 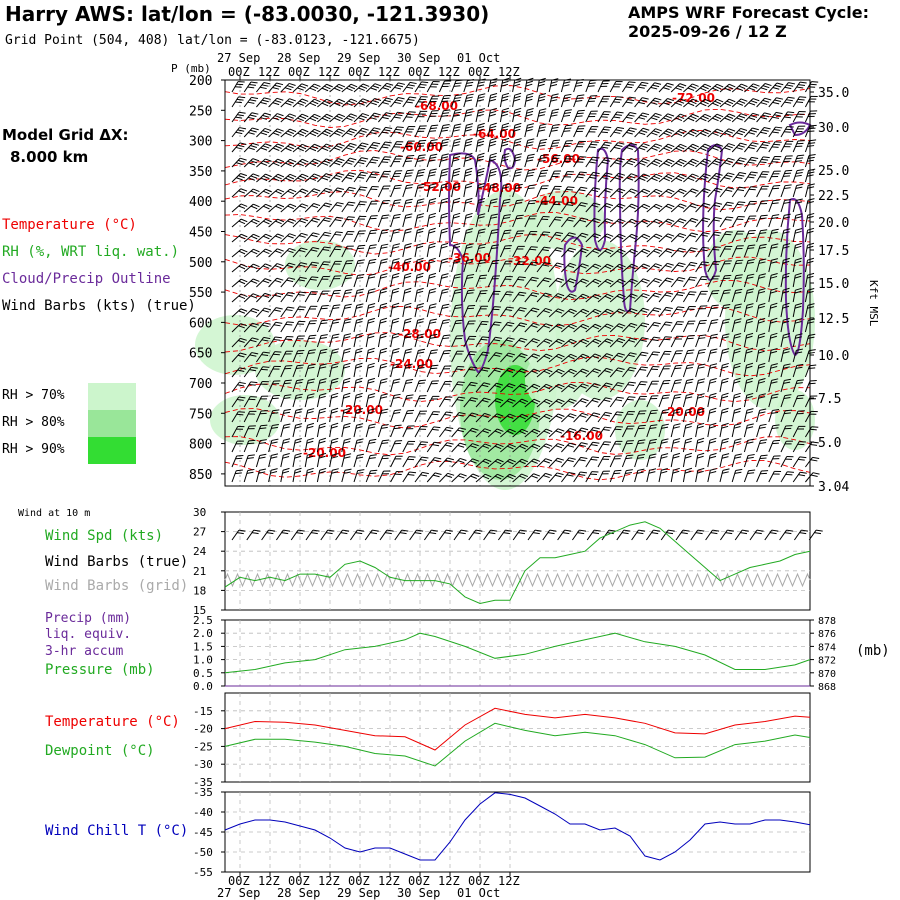 I want to click on temp-panel-ytick-label: -25, so click(x=203, y=746).